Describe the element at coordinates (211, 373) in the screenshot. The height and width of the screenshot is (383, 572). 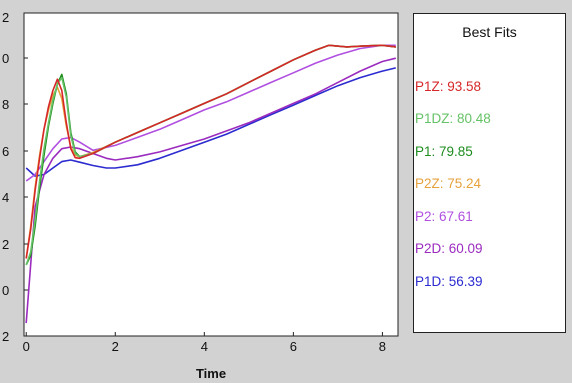
I see `x-axis-label: Time` at that location.